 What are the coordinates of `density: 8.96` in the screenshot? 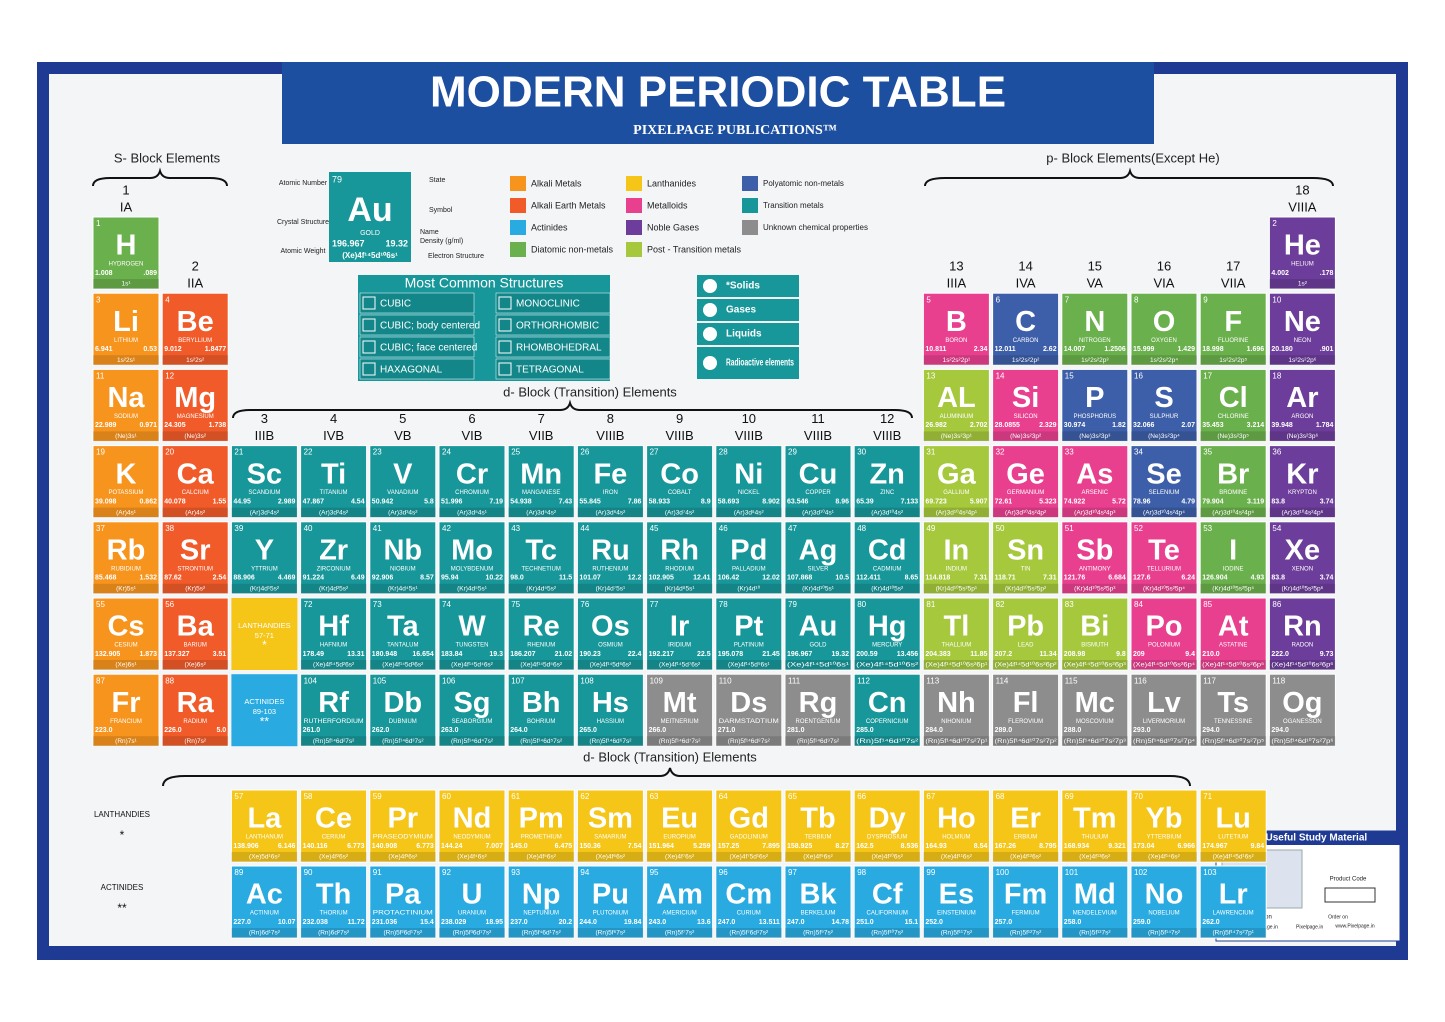 It's located at (842, 501).